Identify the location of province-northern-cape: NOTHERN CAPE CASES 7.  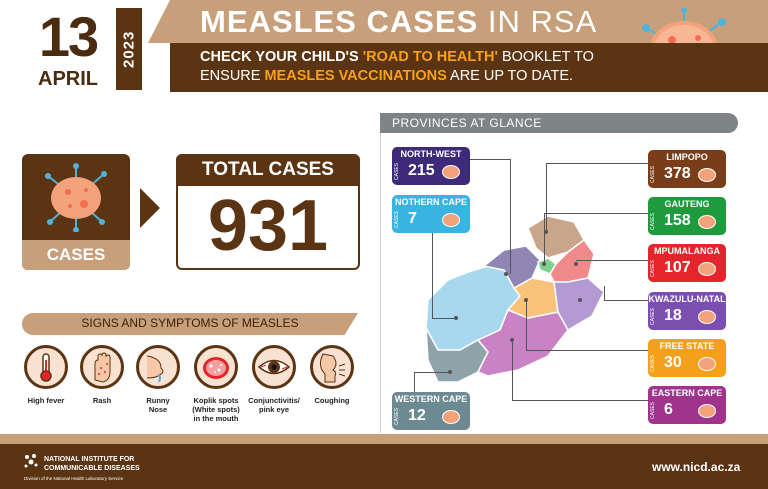
(431, 214).